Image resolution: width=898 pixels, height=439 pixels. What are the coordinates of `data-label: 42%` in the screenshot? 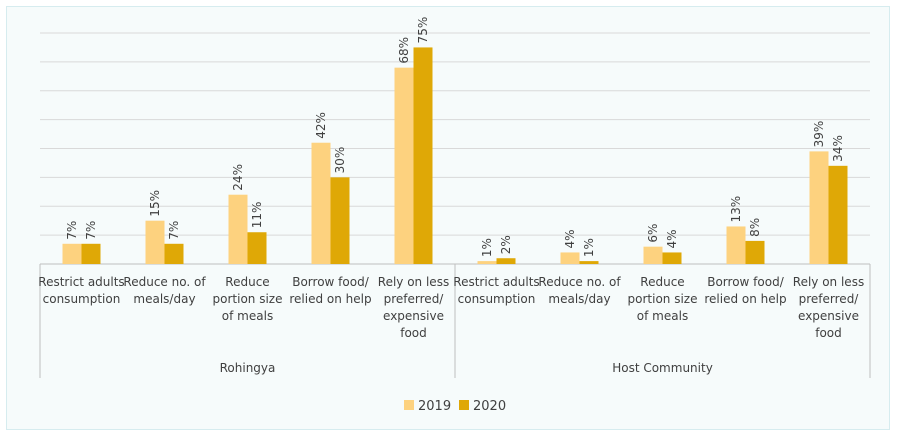 It's located at (321, 125).